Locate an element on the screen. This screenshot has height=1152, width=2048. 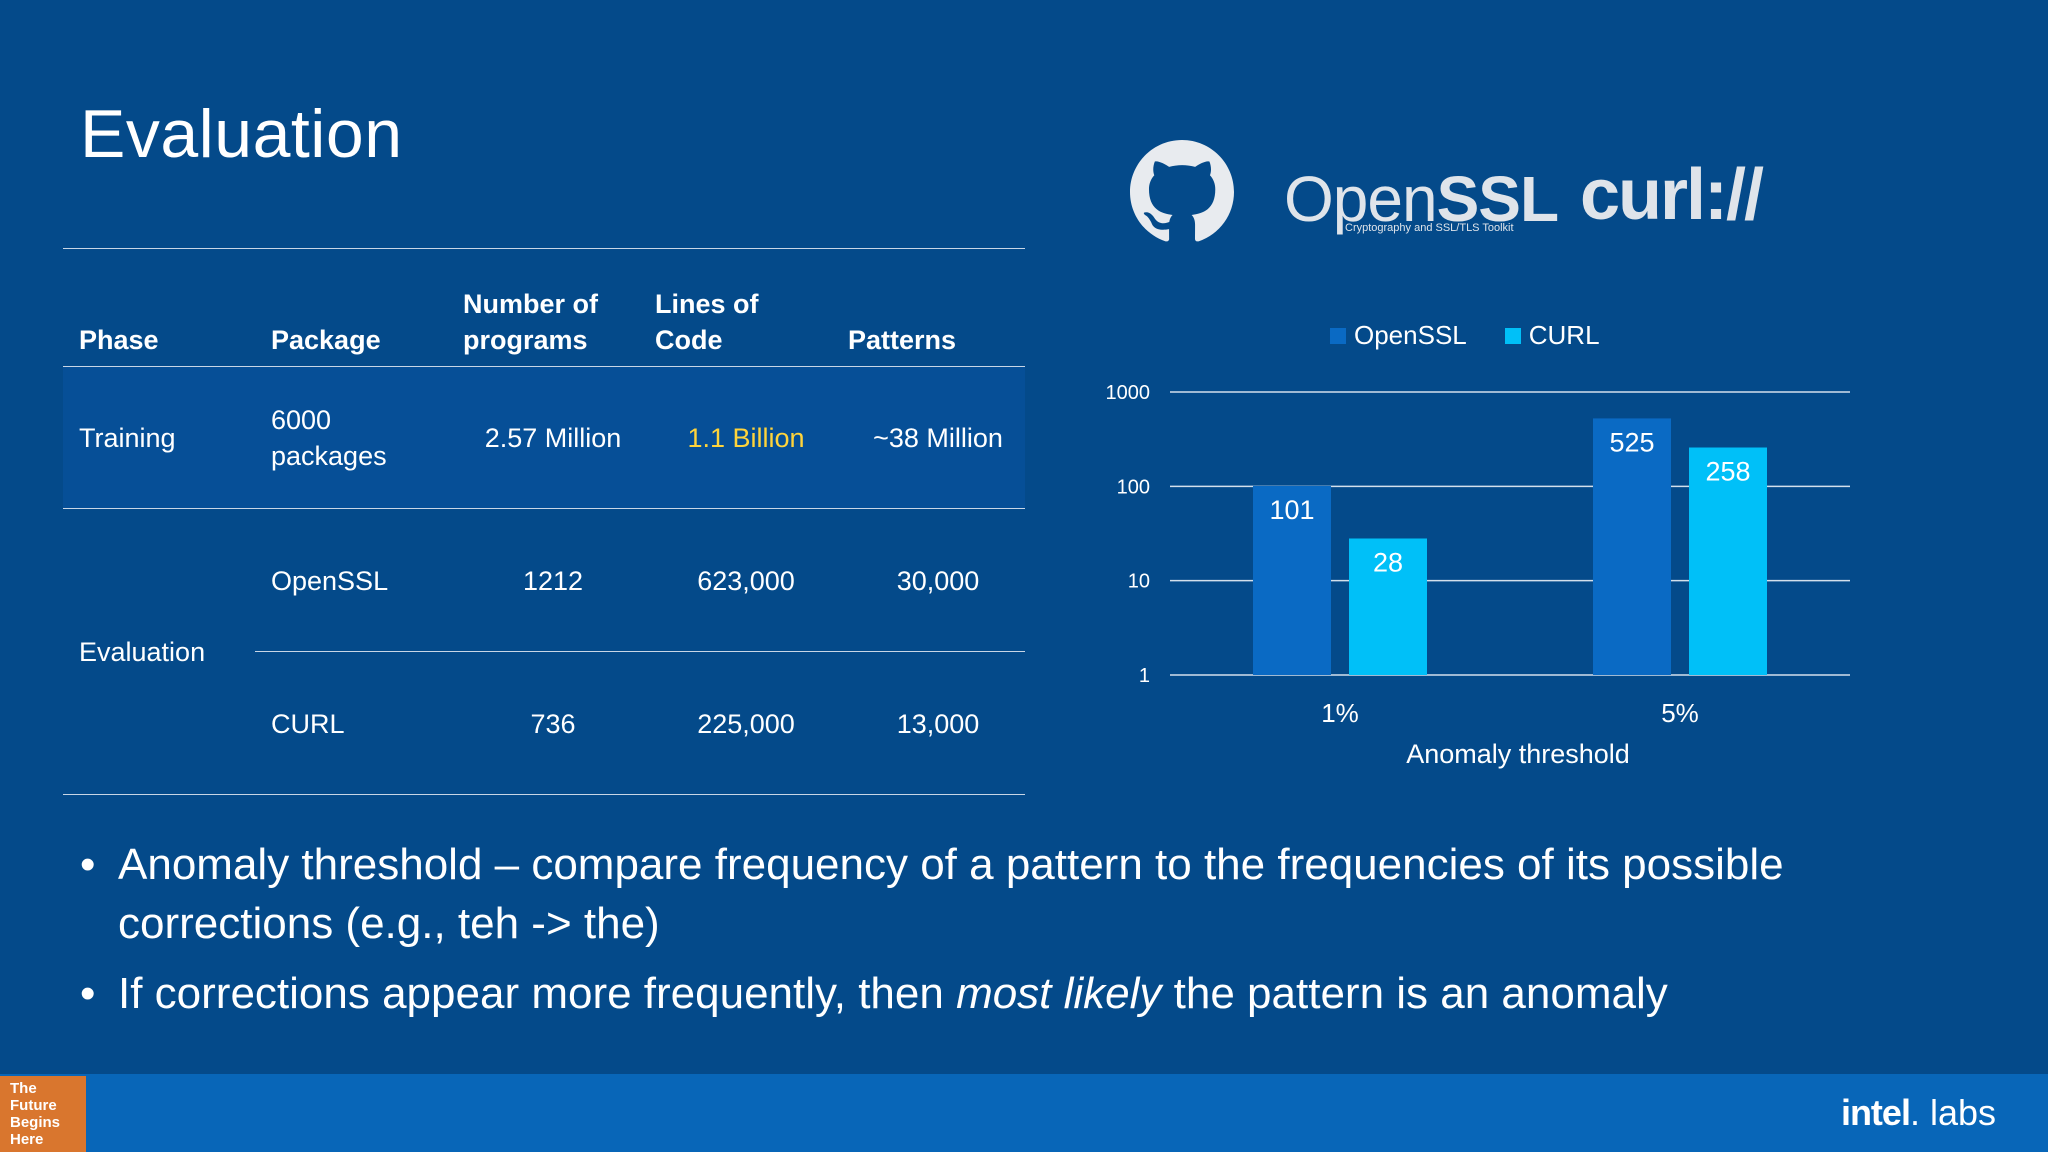
legend-label-curl: CURL is located at coordinates (1564, 335).